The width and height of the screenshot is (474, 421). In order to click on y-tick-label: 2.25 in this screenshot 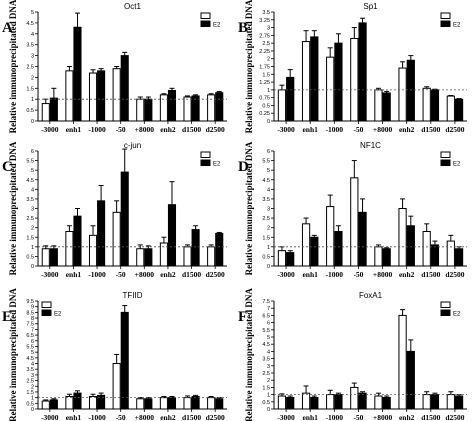, I will do `click(264, 52)`.